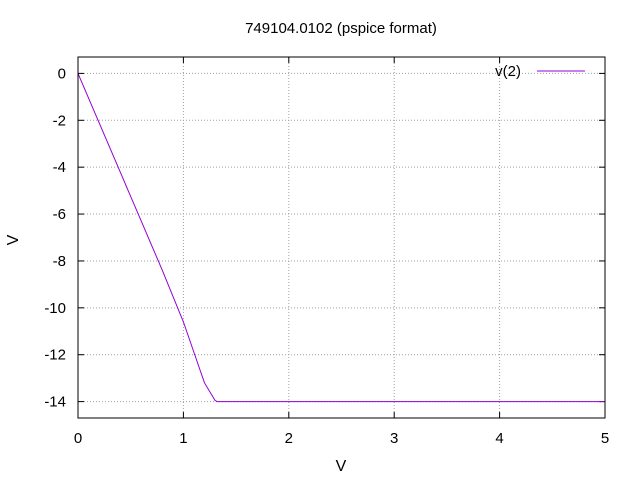 This screenshot has height=480, width=640. I want to click on y-tick-label: -10, so click(55, 308).